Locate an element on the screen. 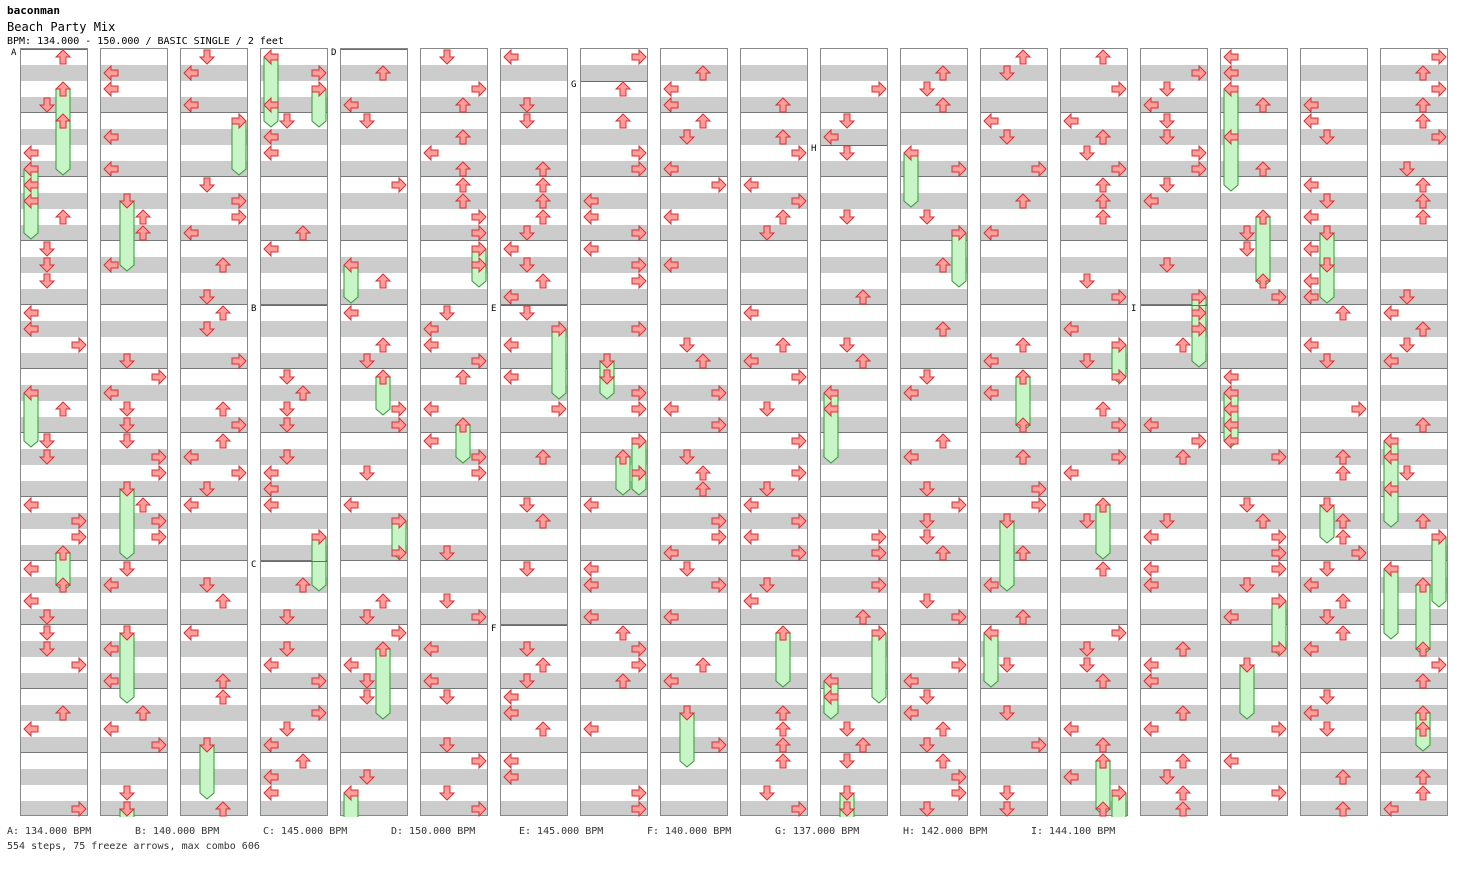 The height and width of the screenshot is (876, 1472). bpm-change-letter: D is located at coordinates (334, 53).